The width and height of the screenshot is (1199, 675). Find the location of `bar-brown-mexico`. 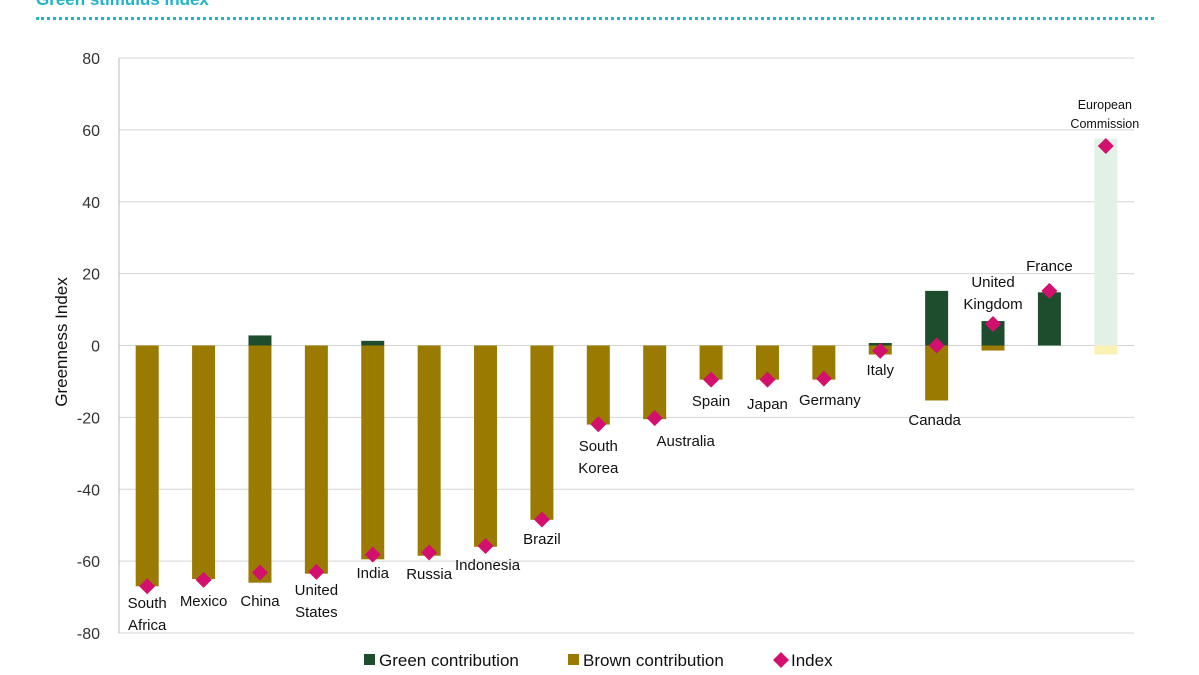

bar-brown-mexico is located at coordinates (204, 462).